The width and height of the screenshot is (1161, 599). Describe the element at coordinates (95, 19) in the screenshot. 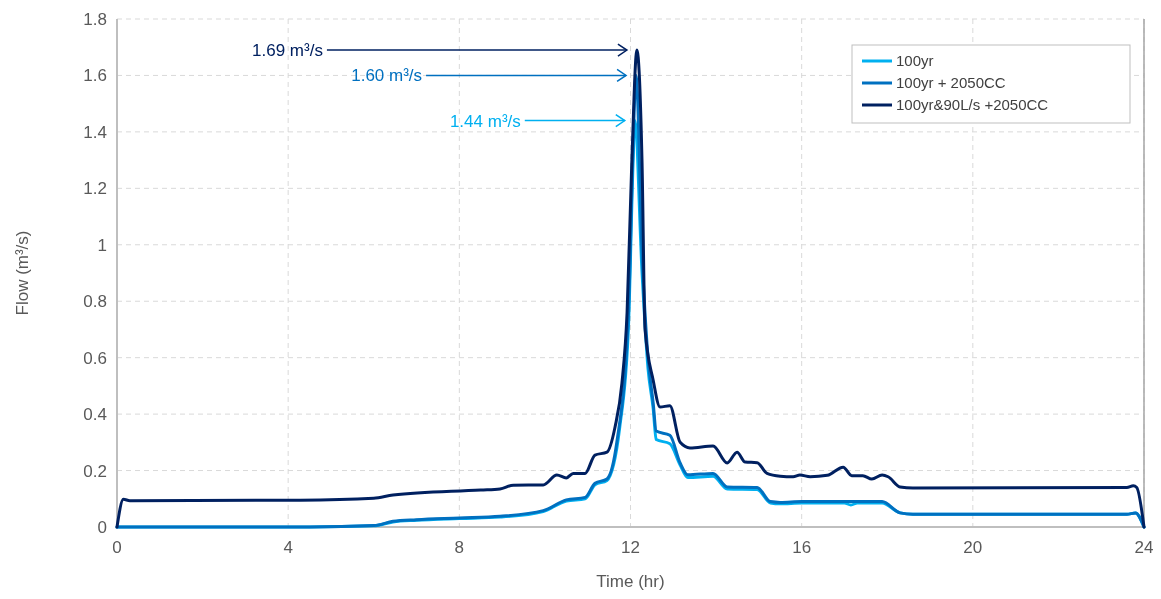

I see `y-tick-label: 1.8` at that location.